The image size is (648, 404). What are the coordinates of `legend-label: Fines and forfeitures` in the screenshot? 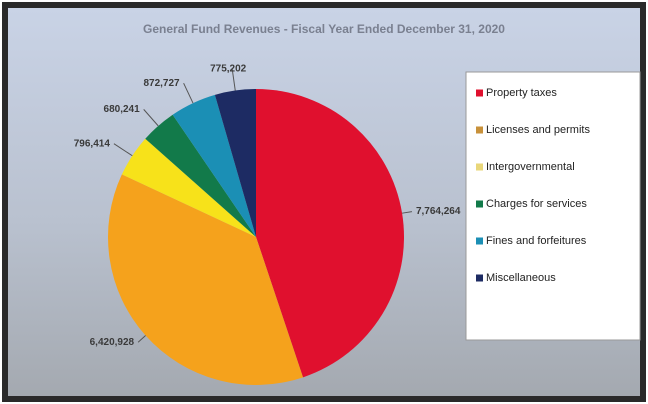 It's located at (536, 241).